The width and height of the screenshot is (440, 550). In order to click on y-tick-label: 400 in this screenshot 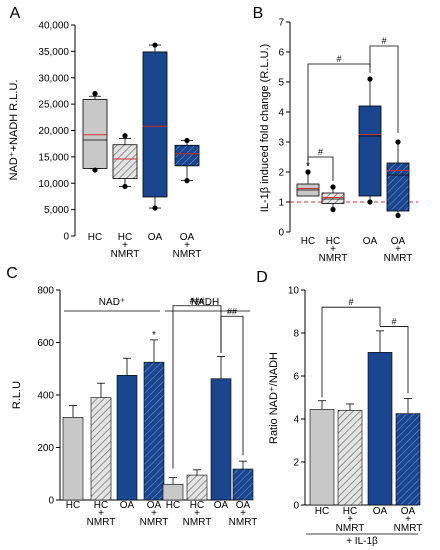, I will do `click(45, 396)`.